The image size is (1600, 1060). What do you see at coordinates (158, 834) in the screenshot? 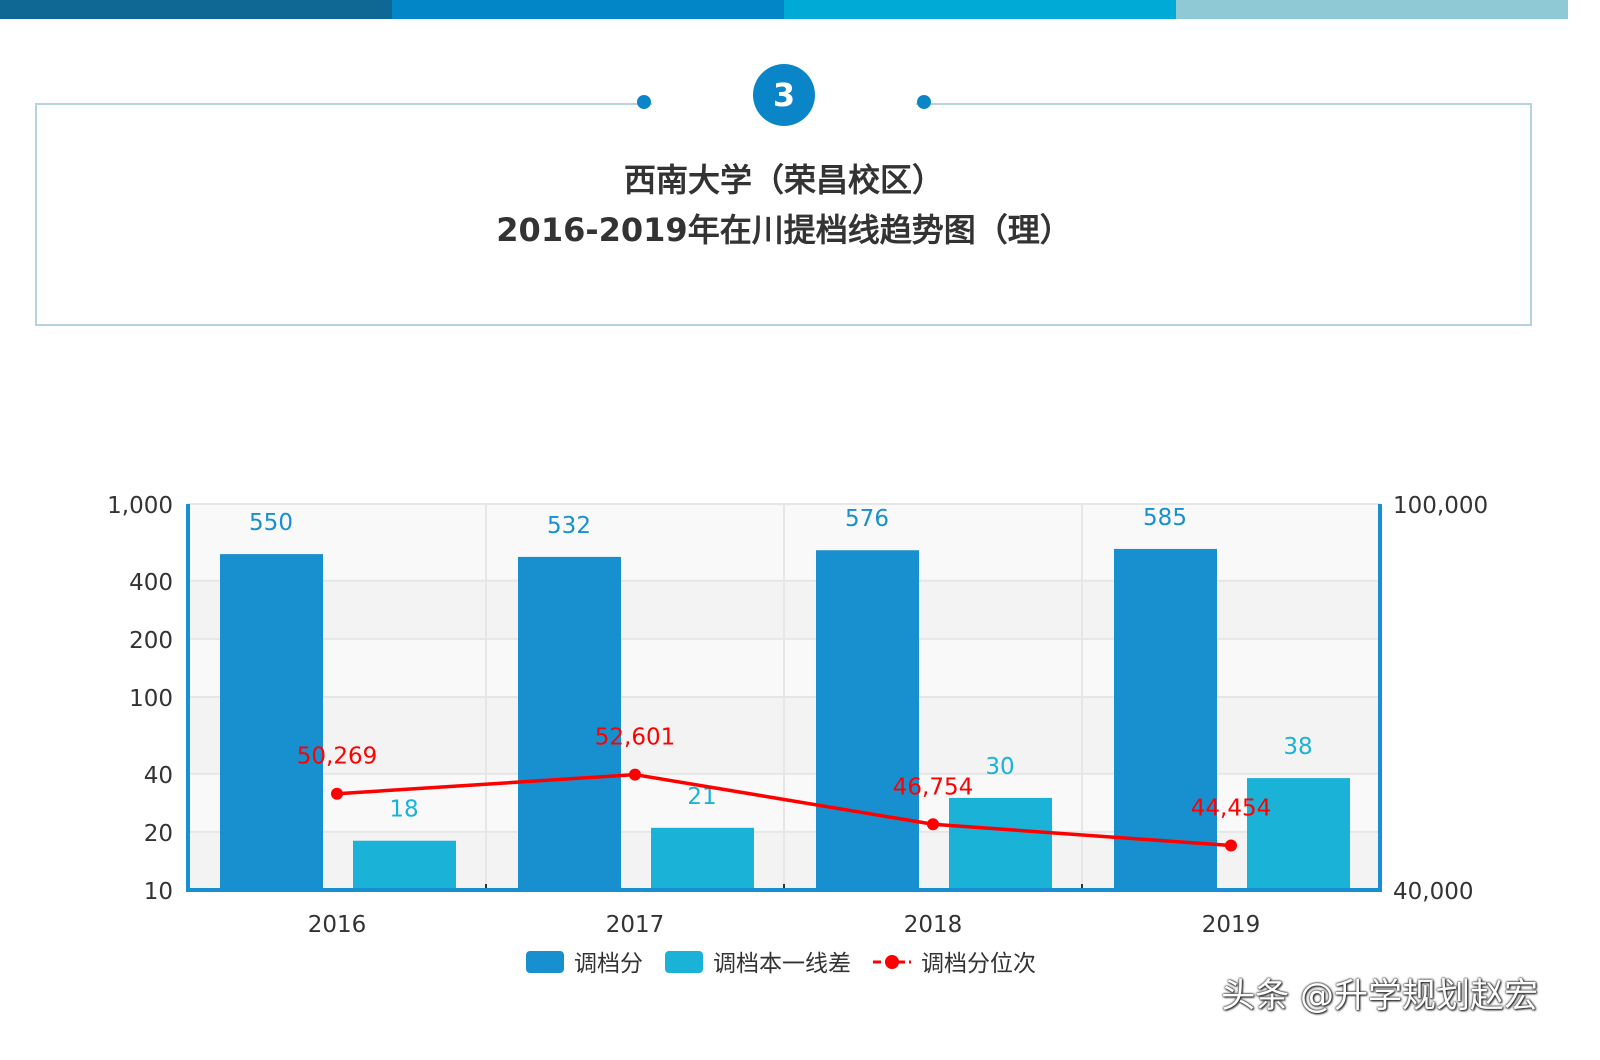
I see `left-tick-label: 20` at bounding box center [158, 834].